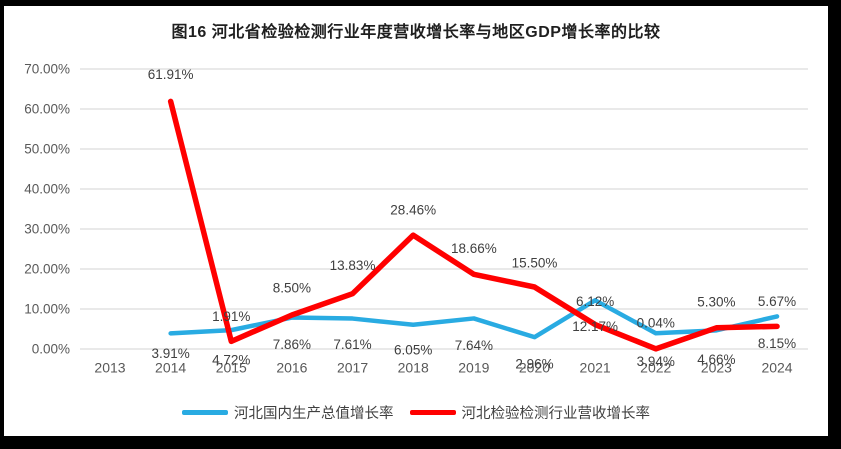 Image resolution: width=841 pixels, height=449 pixels. What do you see at coordinates (291, 368) in the screenshot?
I see `x-axis-year-label: 2016` at bounding box center [291, 368].